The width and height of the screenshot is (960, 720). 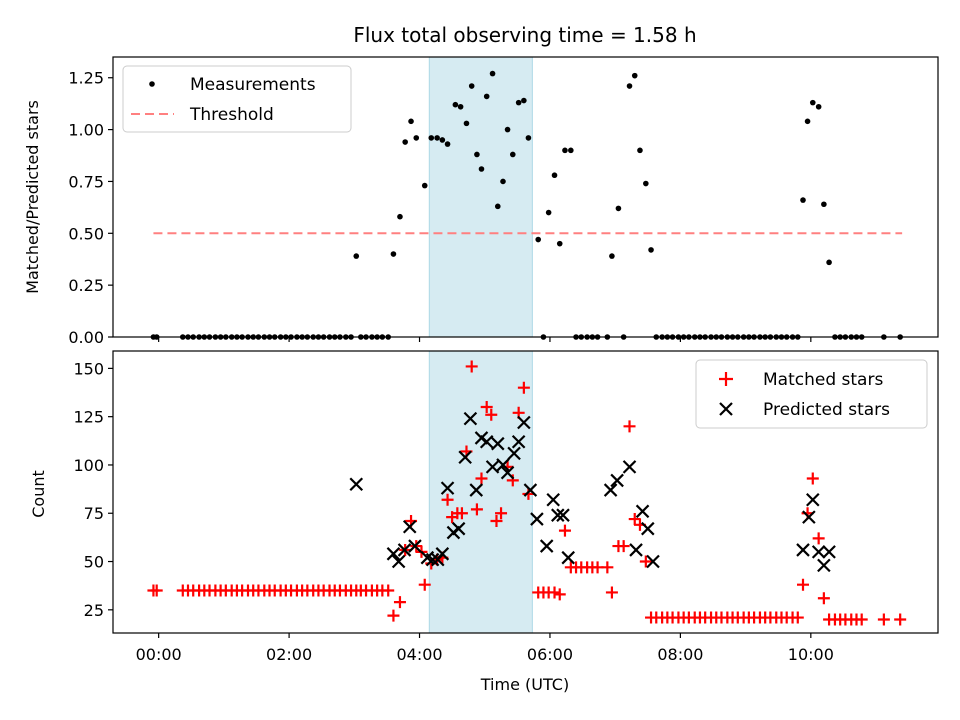 What do you see at coordinates (524, 684) in the screenshot?
I see `x-axis-label: Time (UTC)` at bounding box center [524, 684].